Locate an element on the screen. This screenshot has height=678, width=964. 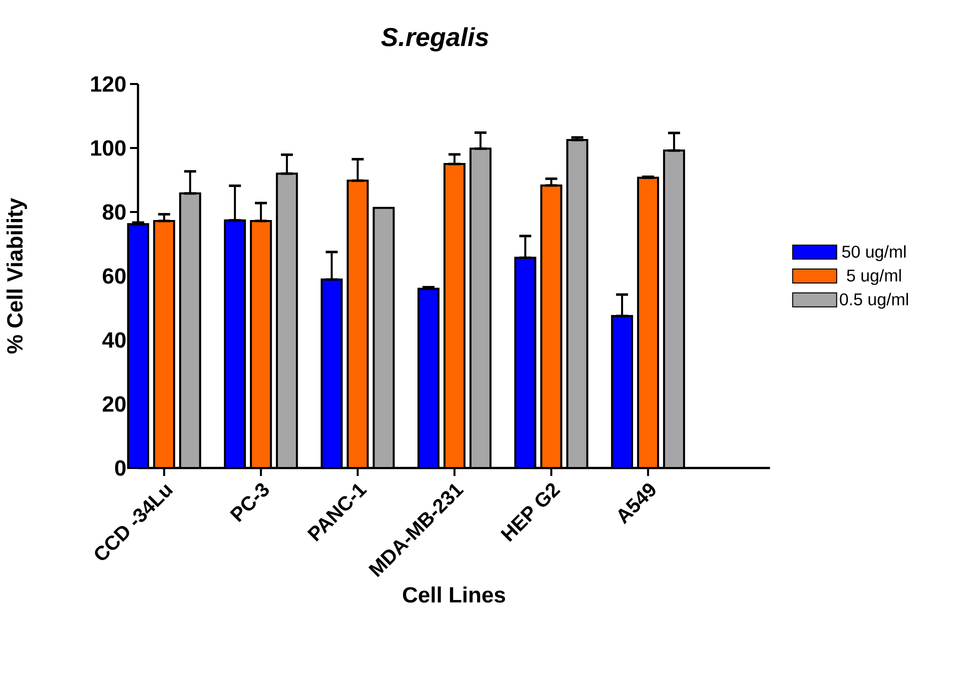
legend-label: 0.5 ug/ml is located at coordinates (874, 300).